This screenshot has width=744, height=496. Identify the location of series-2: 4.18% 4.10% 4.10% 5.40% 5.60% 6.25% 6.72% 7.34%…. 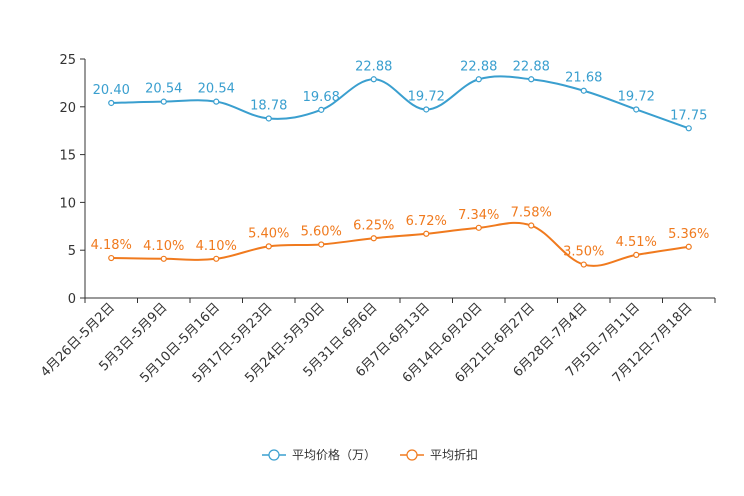
(400, 237).